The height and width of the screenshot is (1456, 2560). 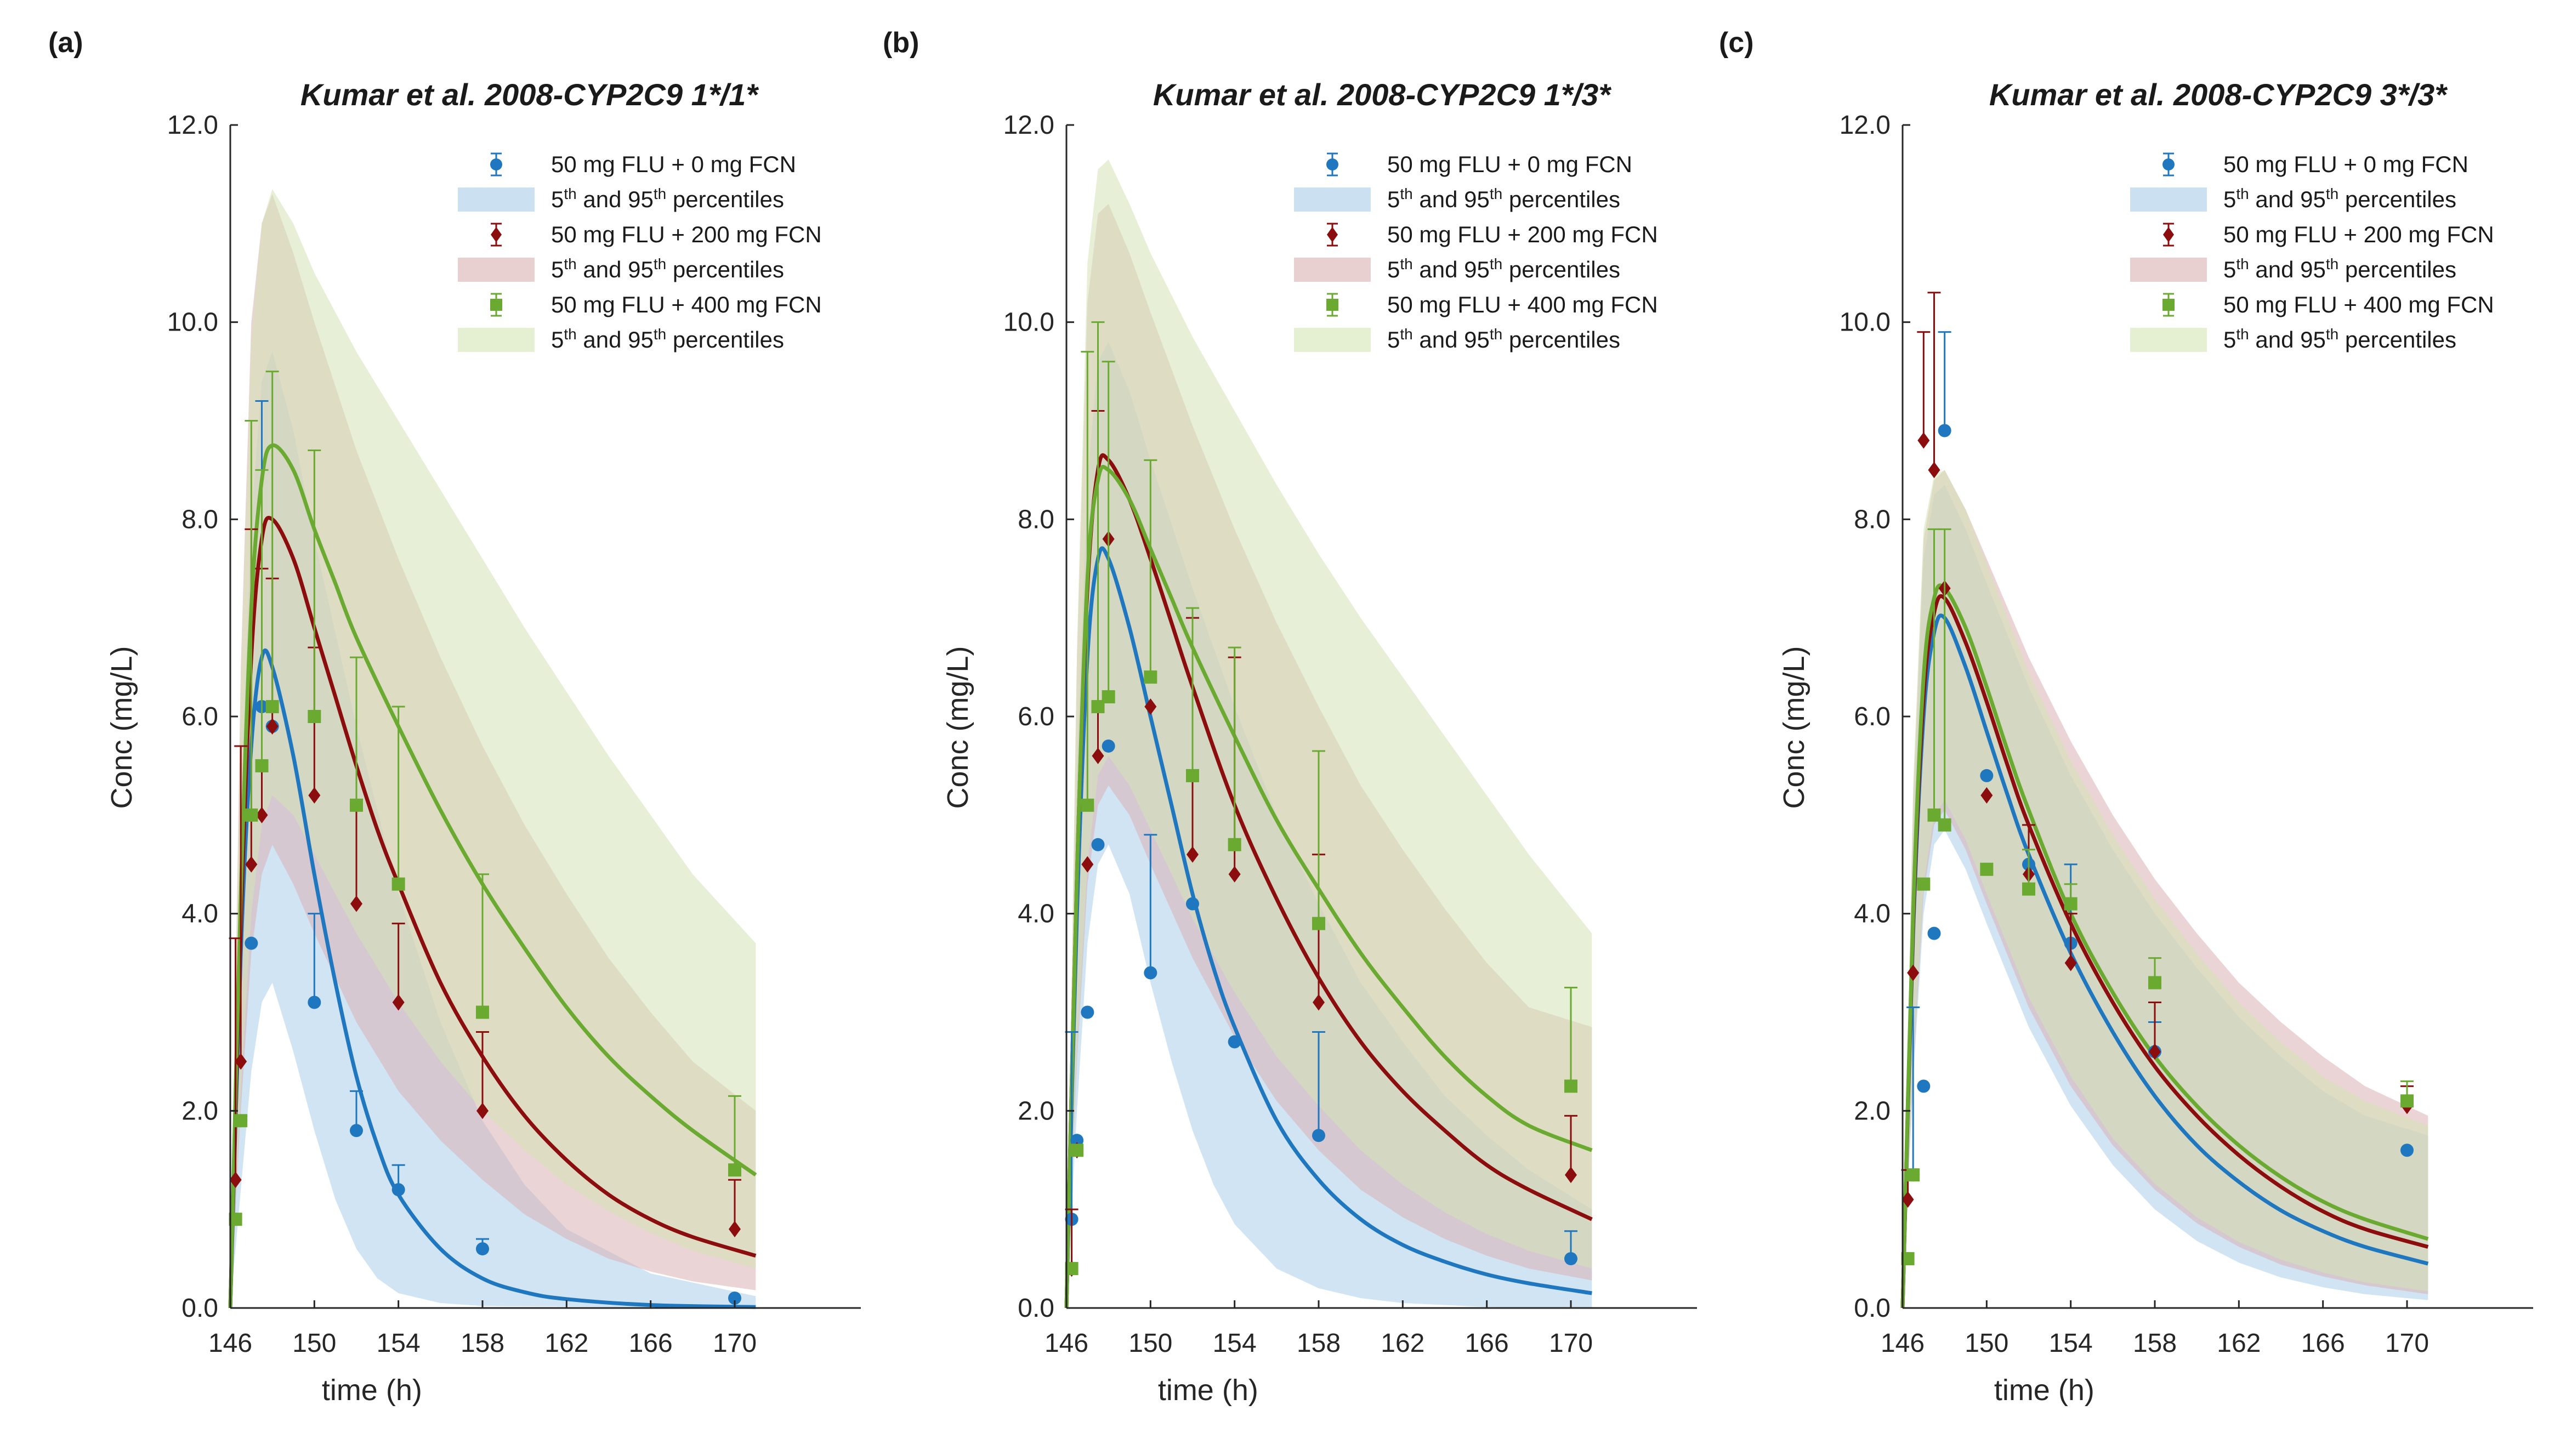 I want to click on x-tick-label: 162, so click(x=2239, y=1344).